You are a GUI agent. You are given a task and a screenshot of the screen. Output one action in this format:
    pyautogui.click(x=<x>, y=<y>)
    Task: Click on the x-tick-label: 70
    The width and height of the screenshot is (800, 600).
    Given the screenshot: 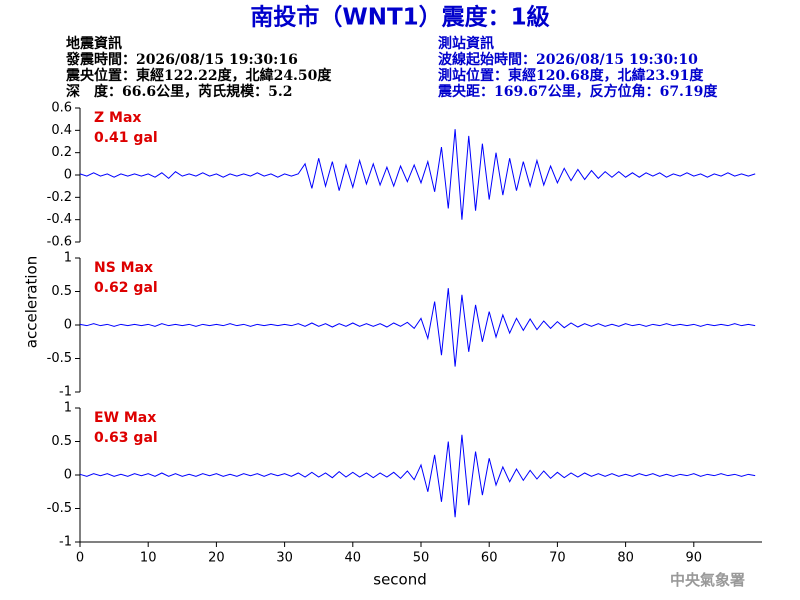 What is the action you would take?
    pyautogui.click(x=557, y=558)
    